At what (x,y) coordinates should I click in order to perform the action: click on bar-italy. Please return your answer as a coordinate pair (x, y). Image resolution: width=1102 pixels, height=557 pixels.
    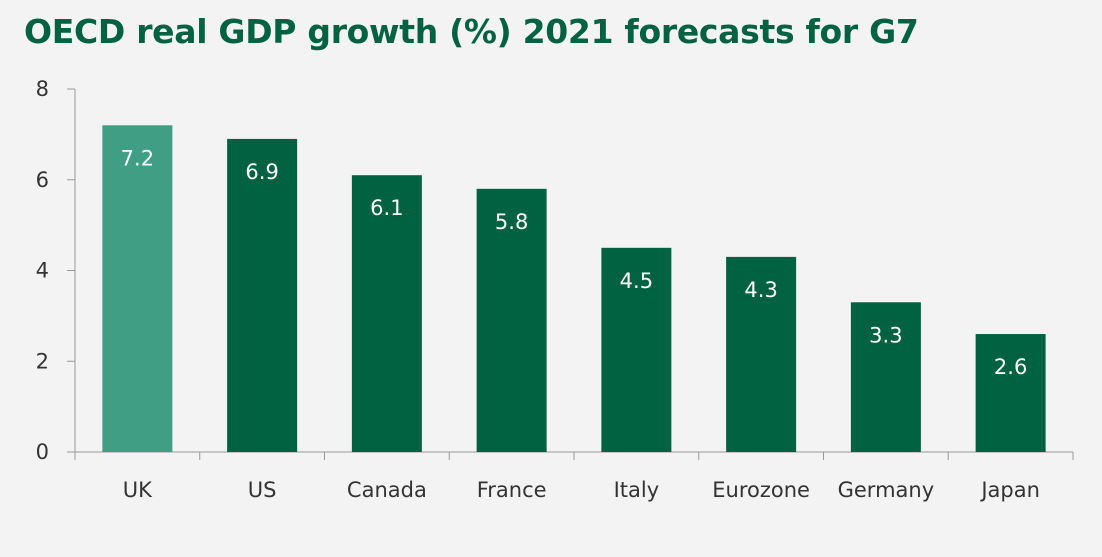
    Looking at the image, I should click on (636, 349).